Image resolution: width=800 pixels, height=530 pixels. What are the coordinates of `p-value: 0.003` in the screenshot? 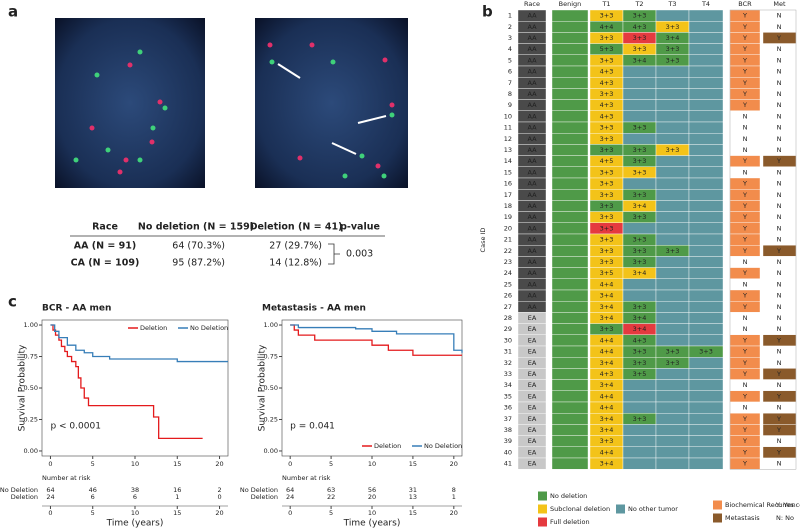 It's located at (359, 254).